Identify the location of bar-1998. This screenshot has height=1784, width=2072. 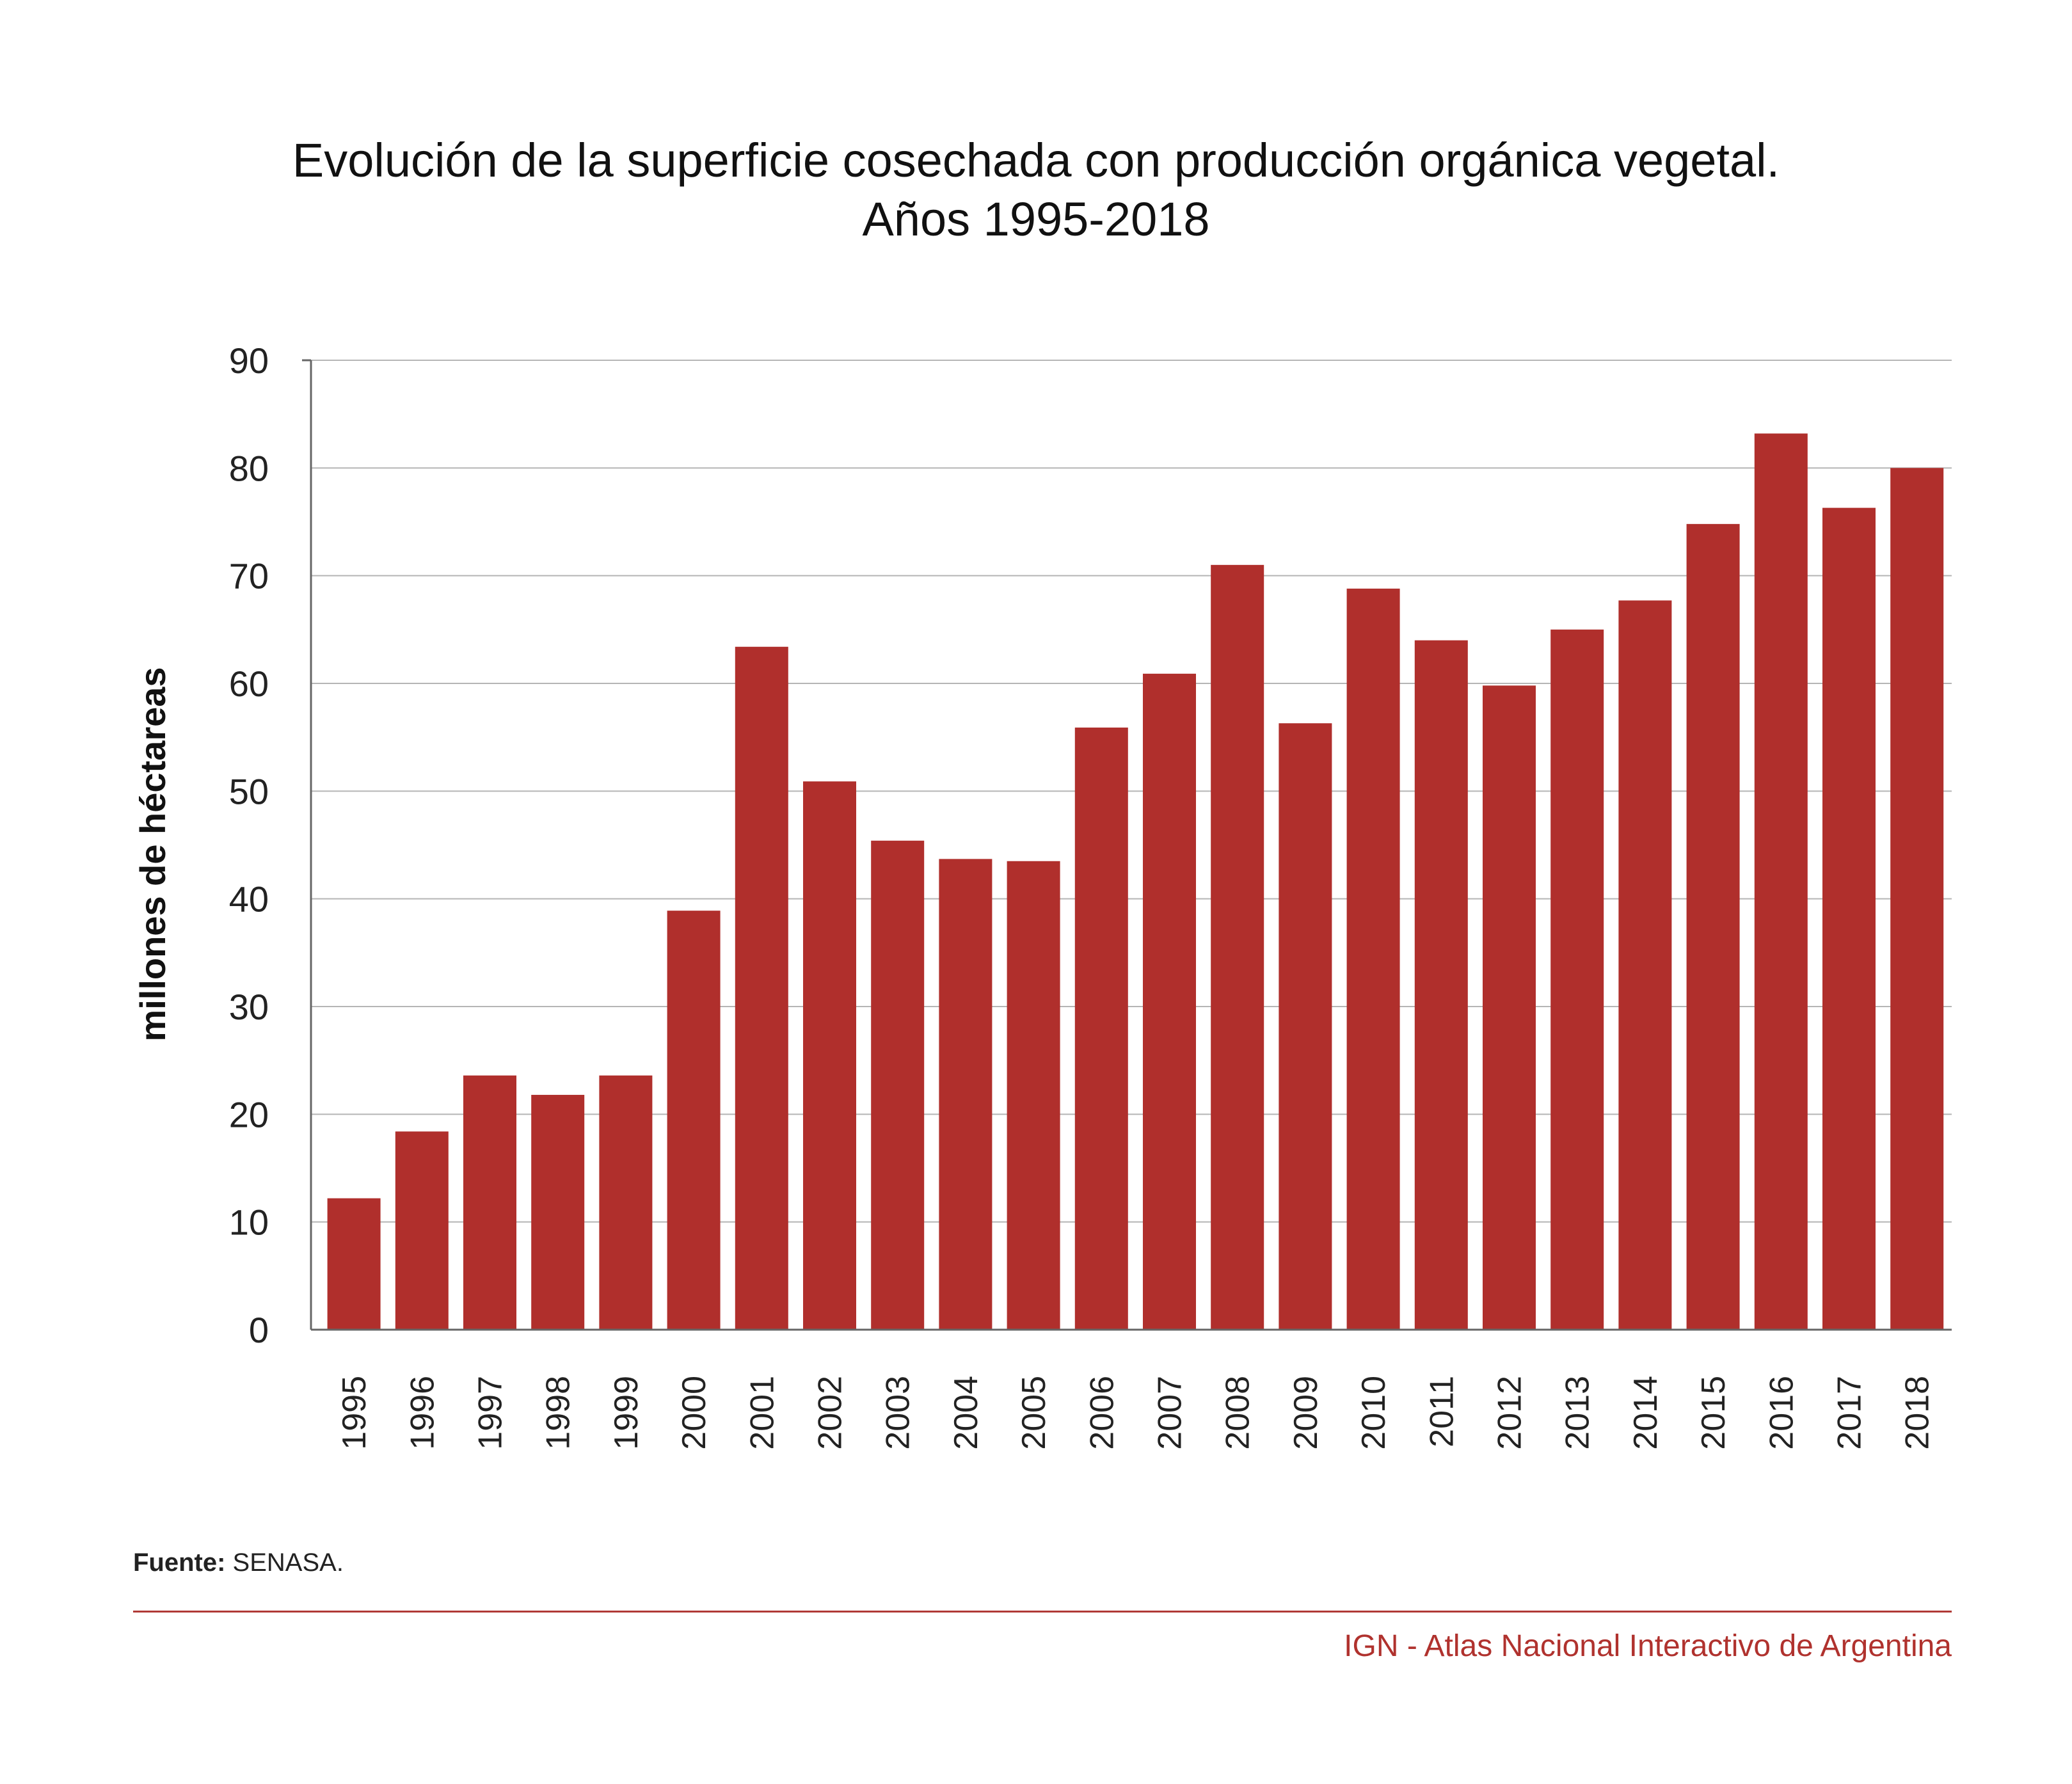
(558, 1212).